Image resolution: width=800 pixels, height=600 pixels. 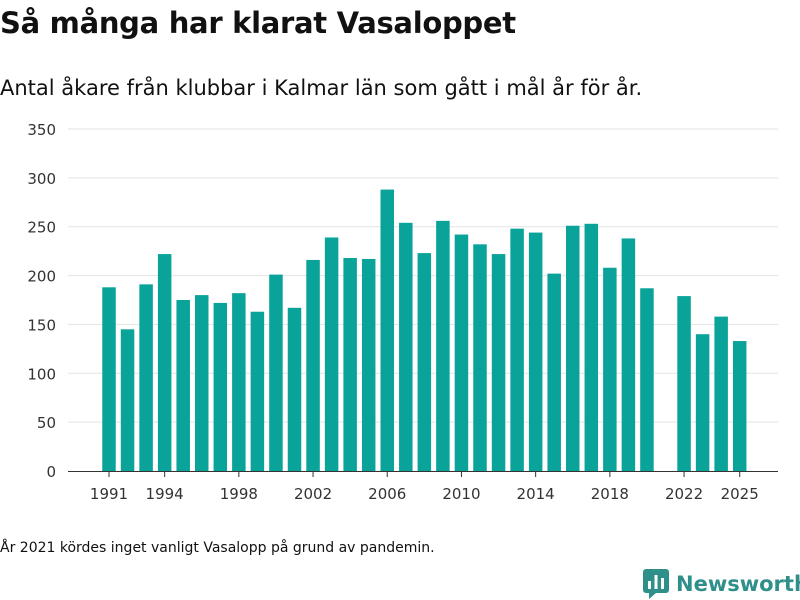 What do you see at coordinates (183, 385) in the screenshot?
I see `bar-1995` at bounding box center [183, 385].